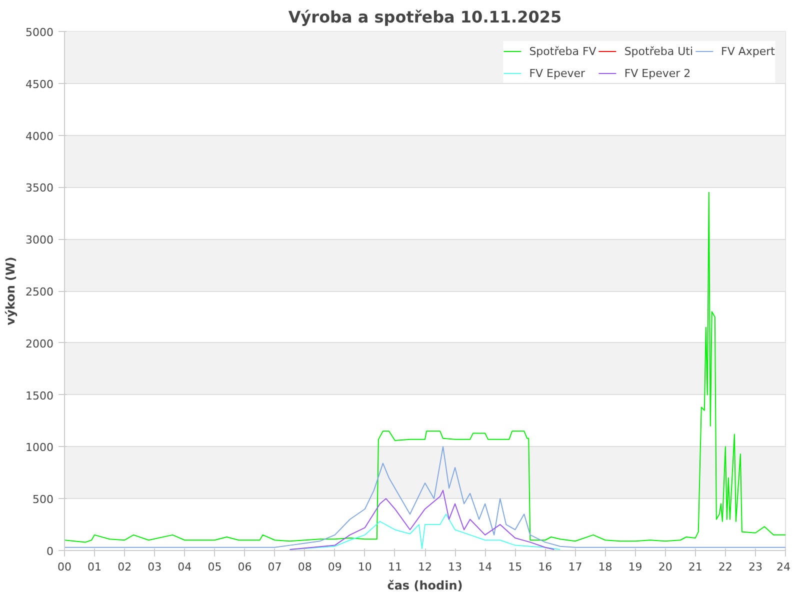 This screenshot has width=800, height=600. I want to click on x-axis-title: čas (hodin), so click(425, 585).